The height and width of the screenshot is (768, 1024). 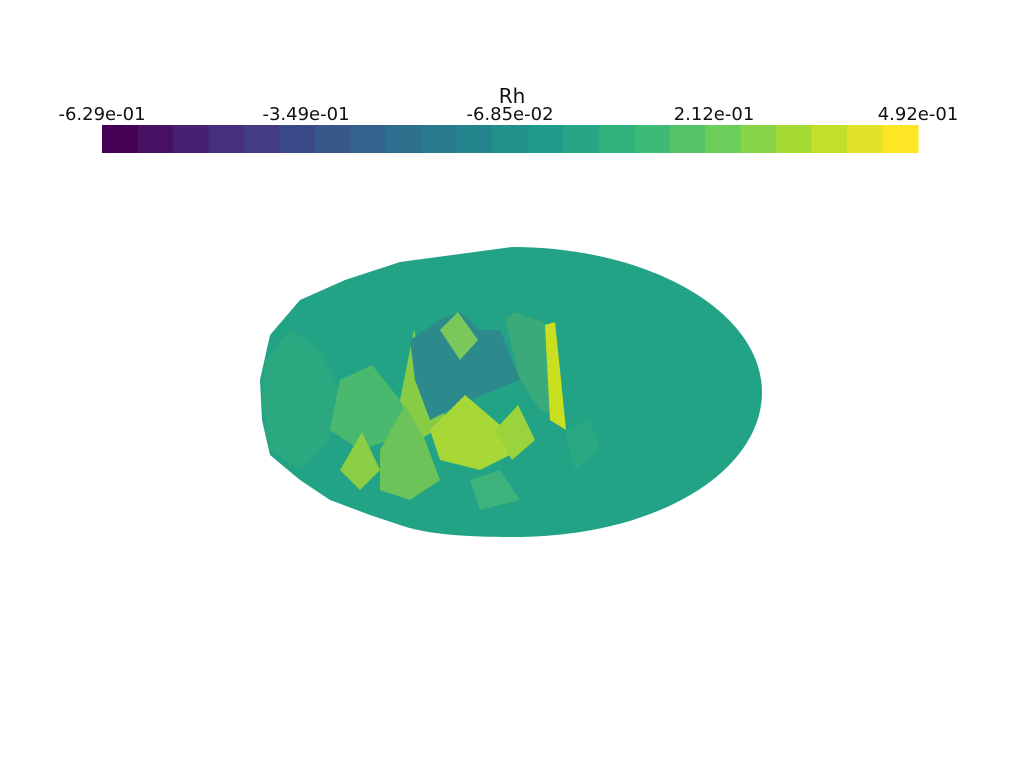 I want to click on scalar-bar, so click(x=510, y=139).